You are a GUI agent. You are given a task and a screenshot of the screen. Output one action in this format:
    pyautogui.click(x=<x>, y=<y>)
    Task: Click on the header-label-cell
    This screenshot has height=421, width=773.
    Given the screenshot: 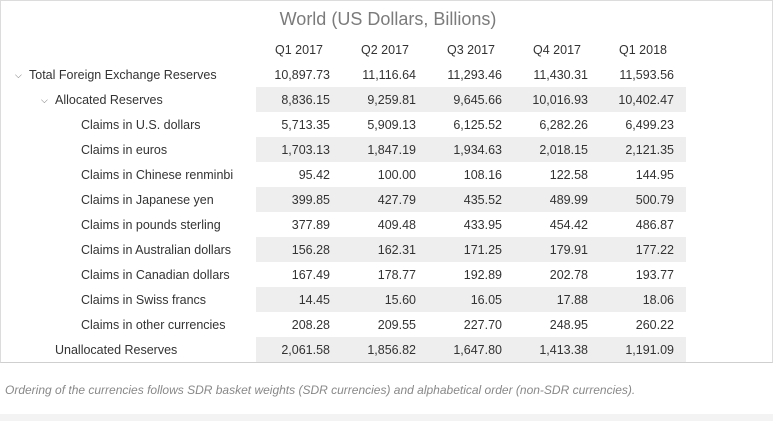 What is the action you would take?
    pyautogui.click(x=130, y=50)
    